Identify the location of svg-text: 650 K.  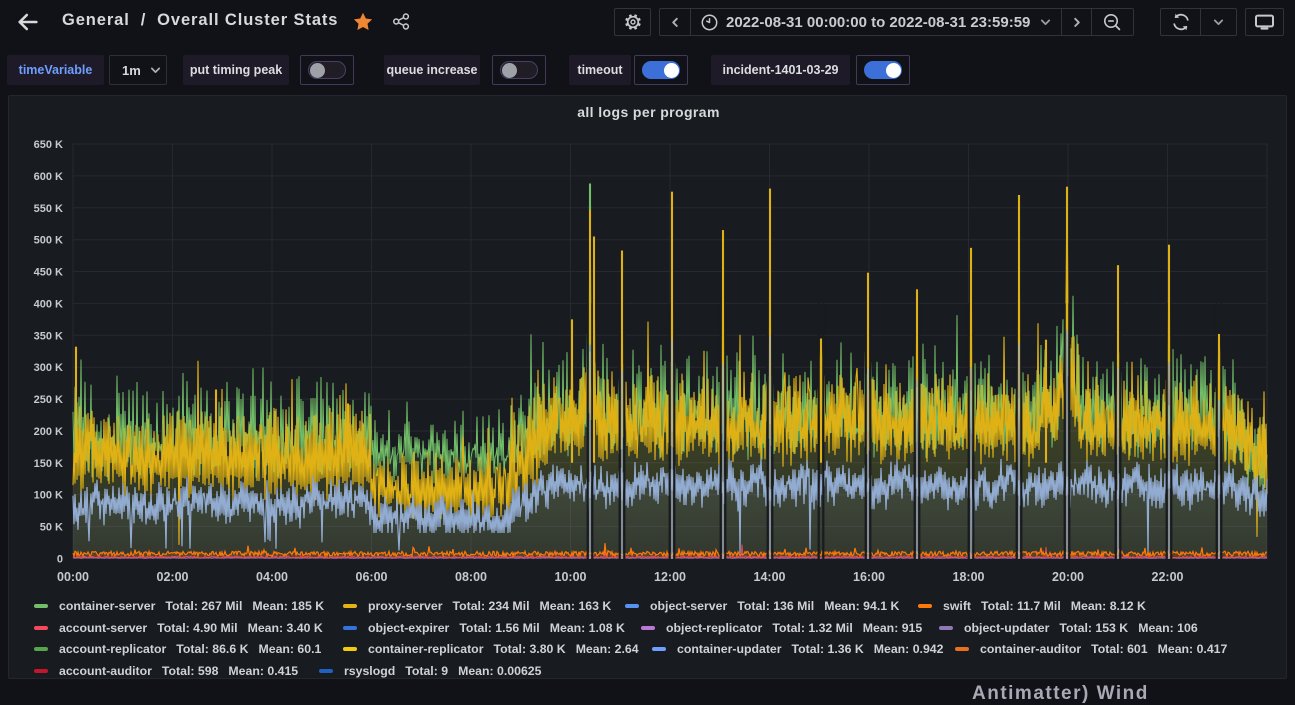
(48, 145).